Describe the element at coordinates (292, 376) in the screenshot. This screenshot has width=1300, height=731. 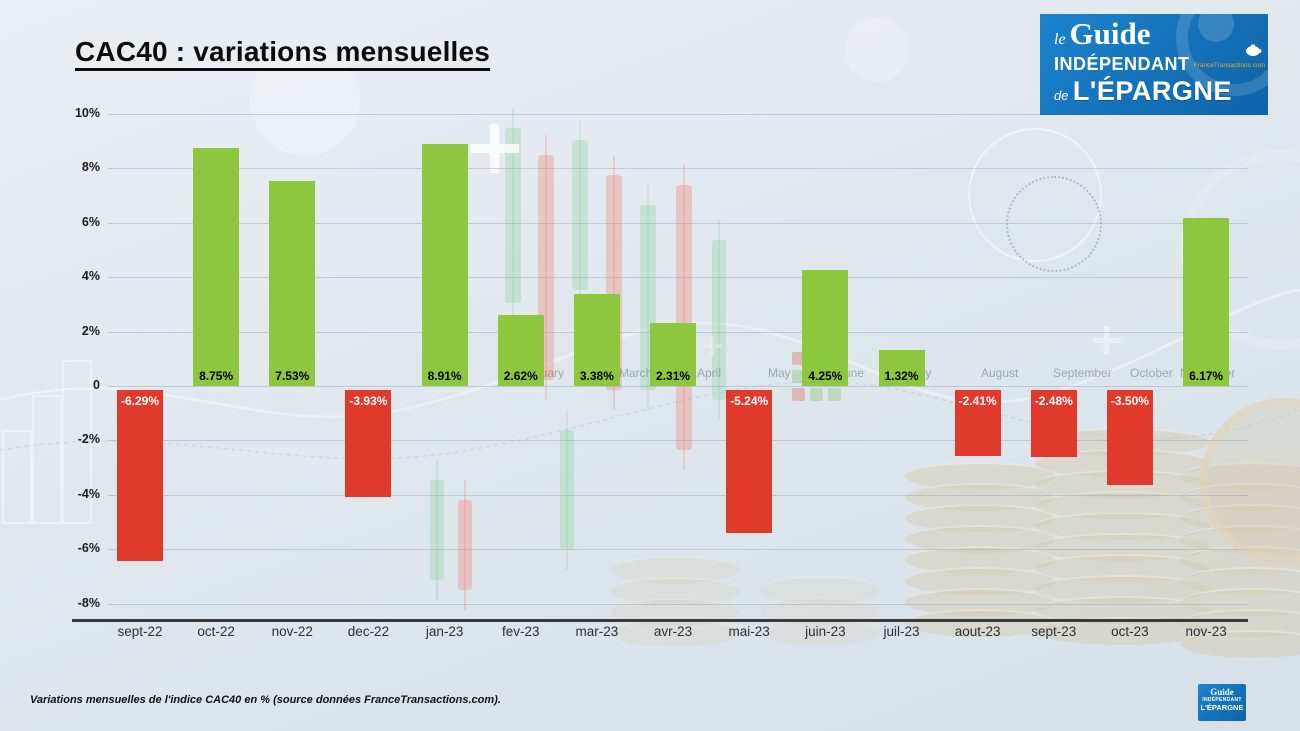
I see `bar-value-label: 7.53%` at that location.